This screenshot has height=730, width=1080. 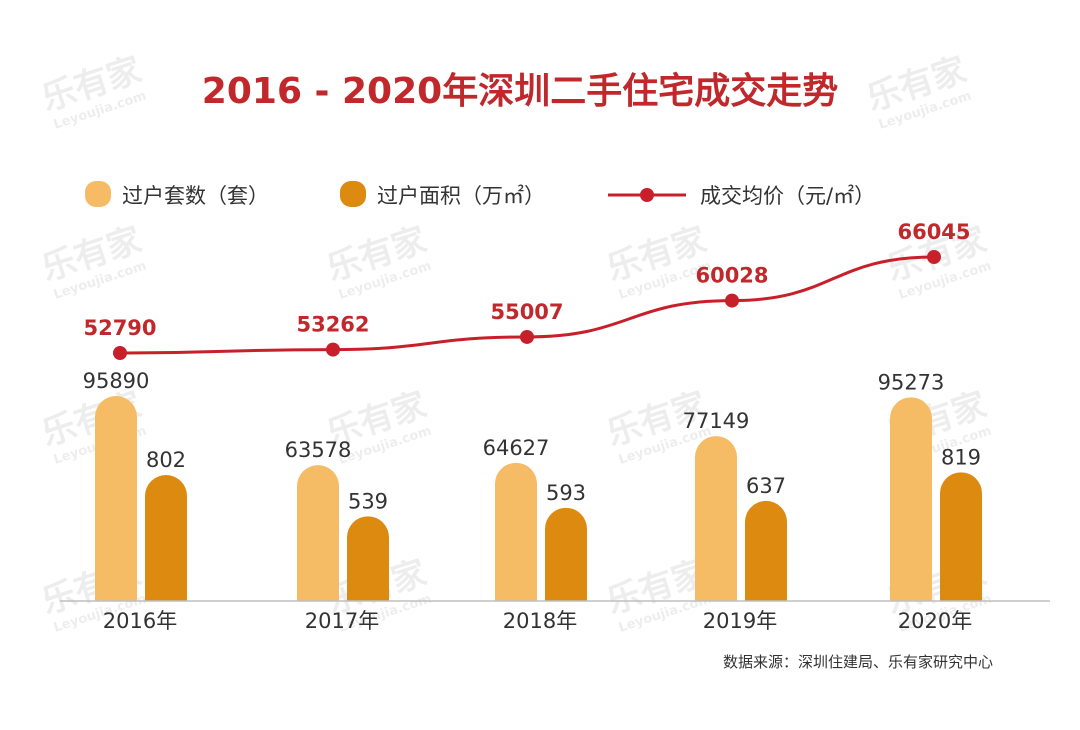 I want to click on bar-count-label: 77149, so click(x=716, y=421).